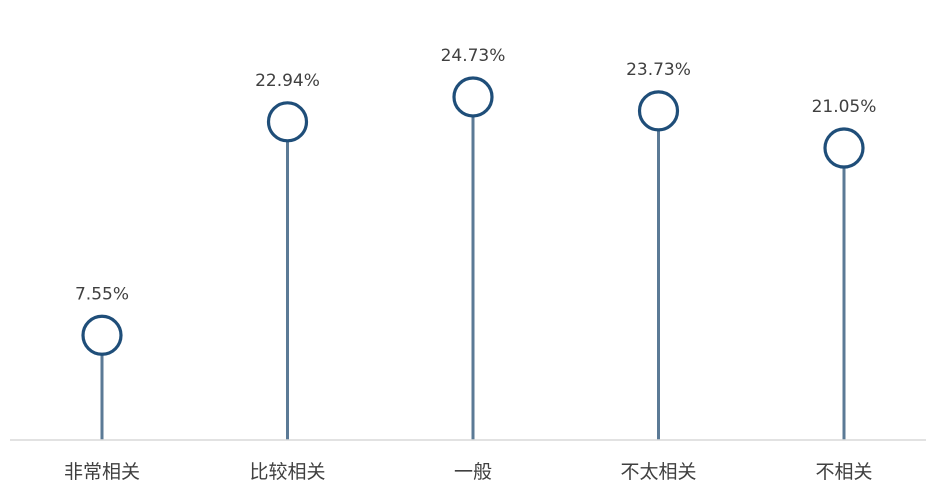 Image resolution: width=926 pixels, height=484 pixels. I want to click on category-labels-group: 非常相关 比较相关 一般 不太相关 不相关, so click(468, 472).